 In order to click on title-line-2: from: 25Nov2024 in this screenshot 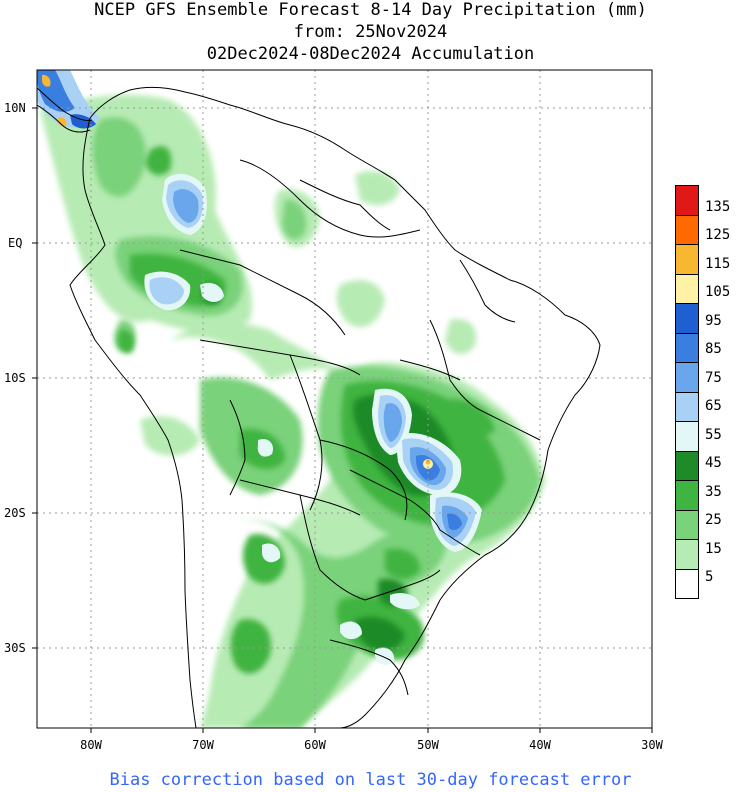, I will do `click(370, 32)`.